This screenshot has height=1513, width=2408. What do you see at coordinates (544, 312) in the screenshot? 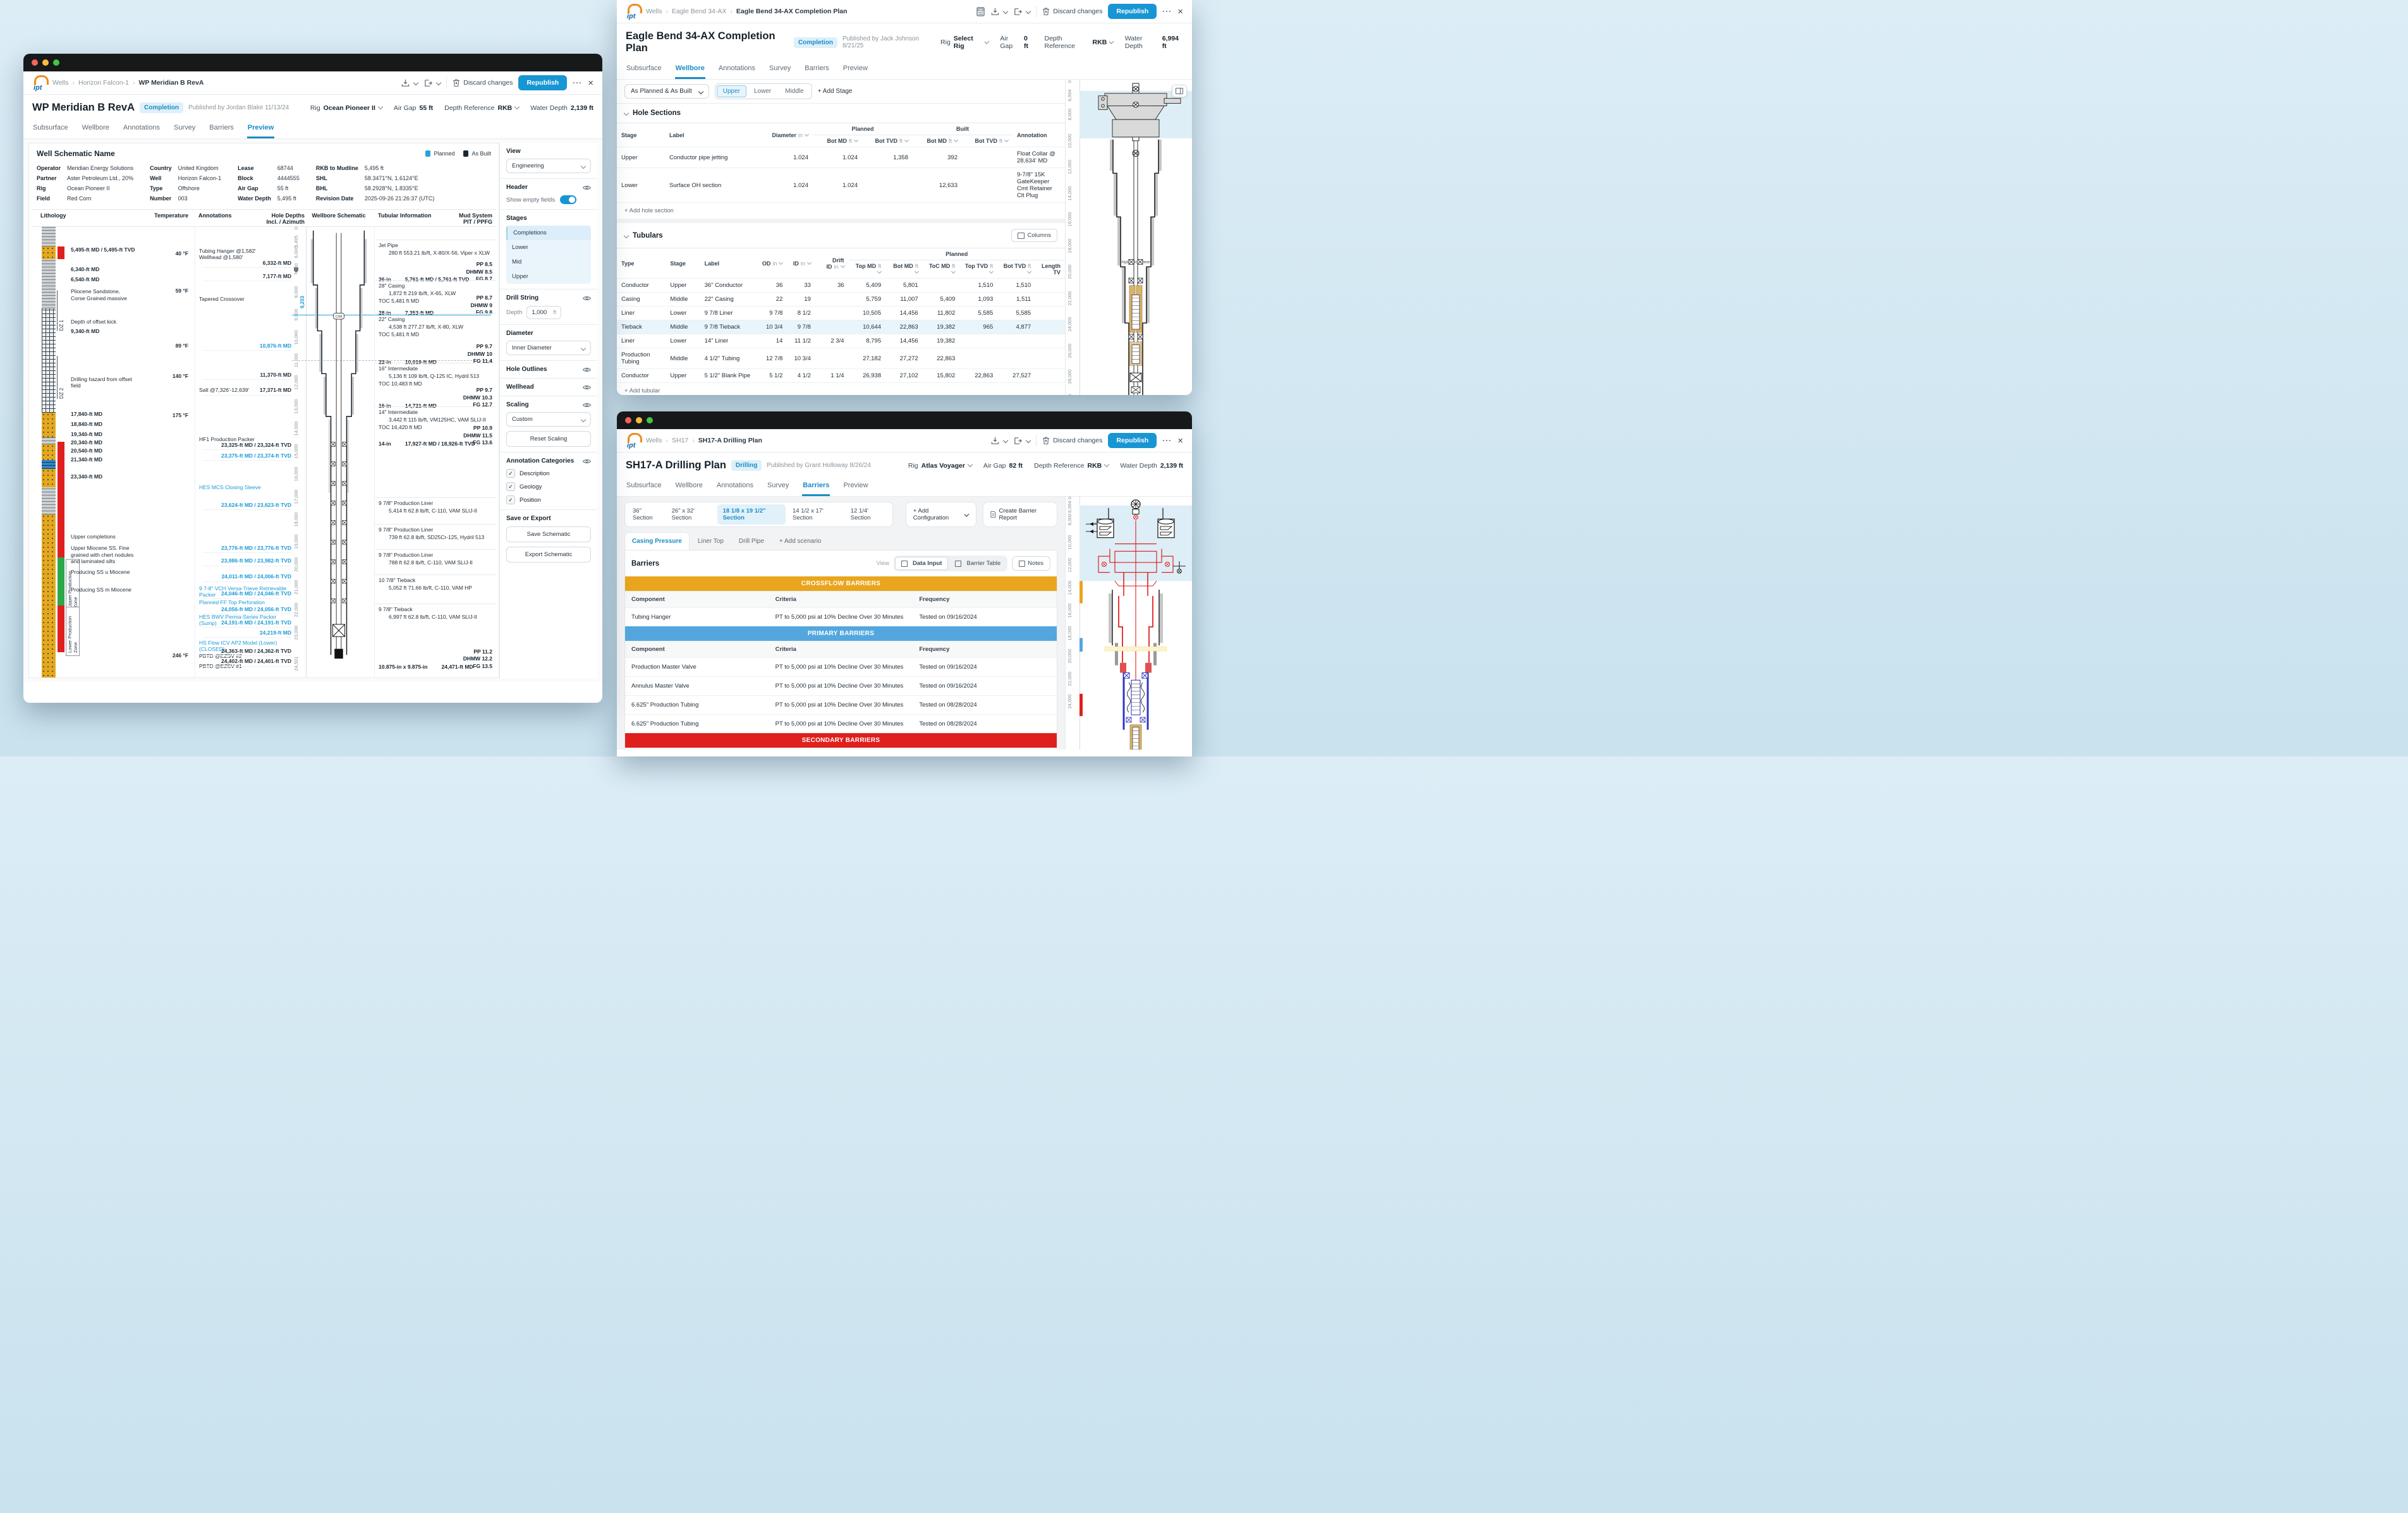
I see `depth-input: 1,000 ft` at bounding box center [544, 312].